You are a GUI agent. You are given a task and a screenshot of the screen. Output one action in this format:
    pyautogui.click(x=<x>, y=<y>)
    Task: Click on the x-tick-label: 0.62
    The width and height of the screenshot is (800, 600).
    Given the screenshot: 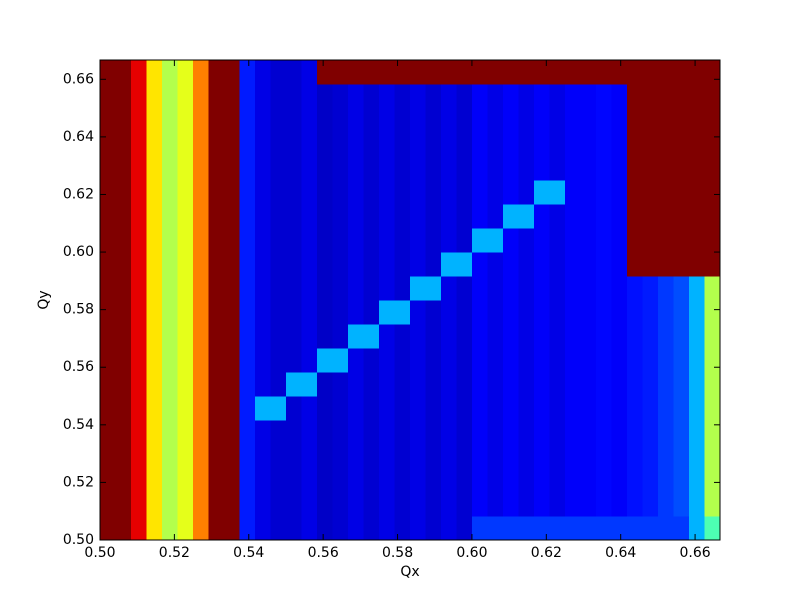 What is the action you would take?
    pyautogui.click(x=546, y=553)
    